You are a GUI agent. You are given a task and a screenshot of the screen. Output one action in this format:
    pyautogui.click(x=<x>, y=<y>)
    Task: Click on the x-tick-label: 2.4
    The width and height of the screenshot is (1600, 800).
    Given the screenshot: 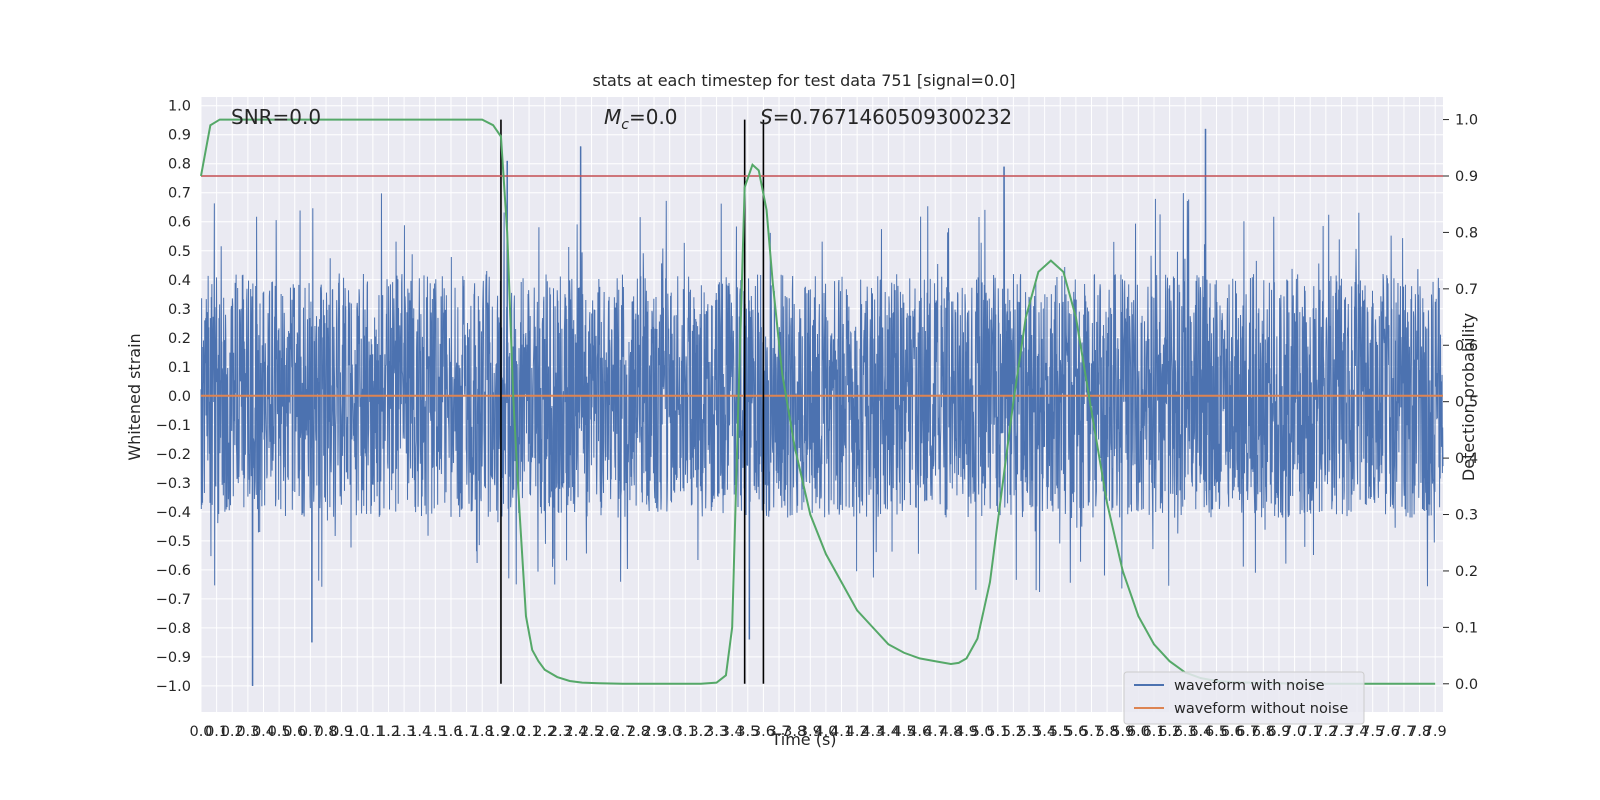 What is the action you would take?
    pyautogui.click(x=575, y=732)
    